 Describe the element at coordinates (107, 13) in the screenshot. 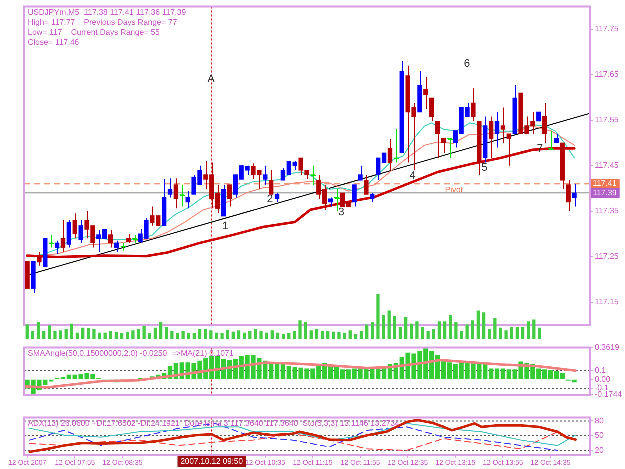

I see `chart-title: USDJPYm,M5 117.38 117.41 117.36 117.39` at that location.